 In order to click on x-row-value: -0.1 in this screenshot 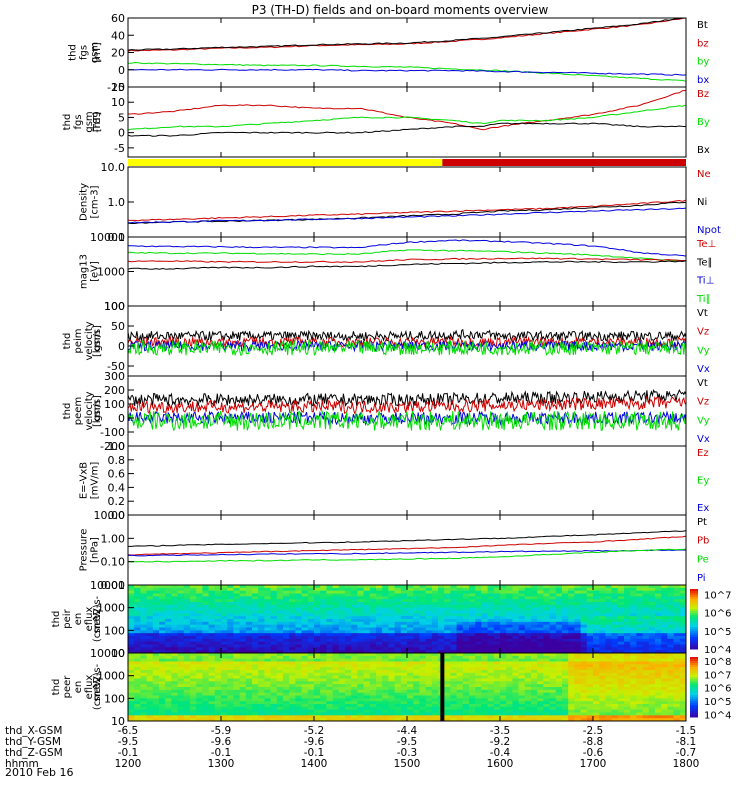, I will do `click(314, 753)`.